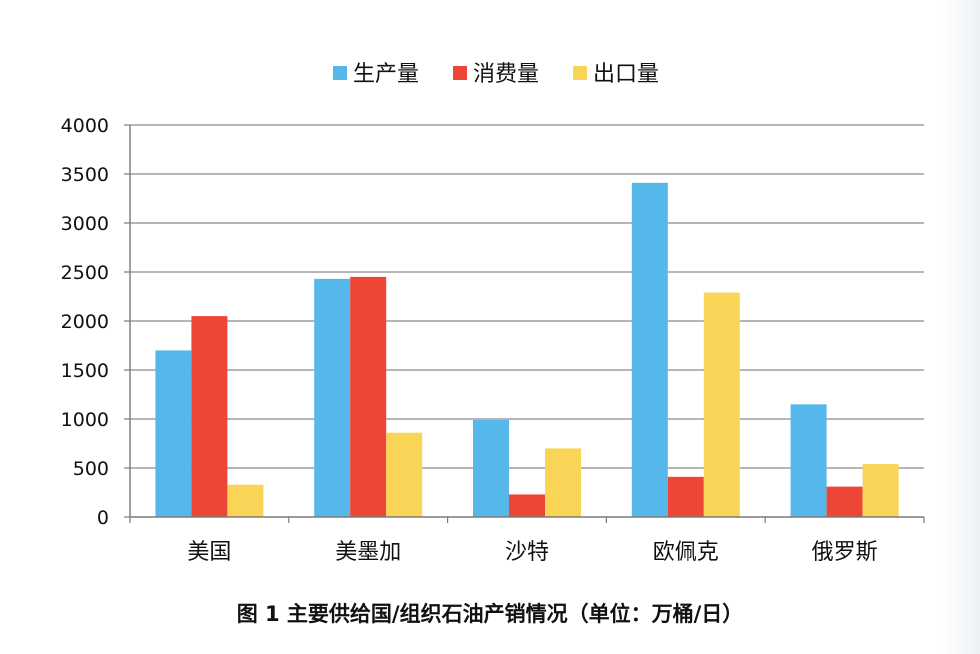 The height and width of the screenshot is (654, 980). I want to click on y-tick-label: 0, so click(103, 518).